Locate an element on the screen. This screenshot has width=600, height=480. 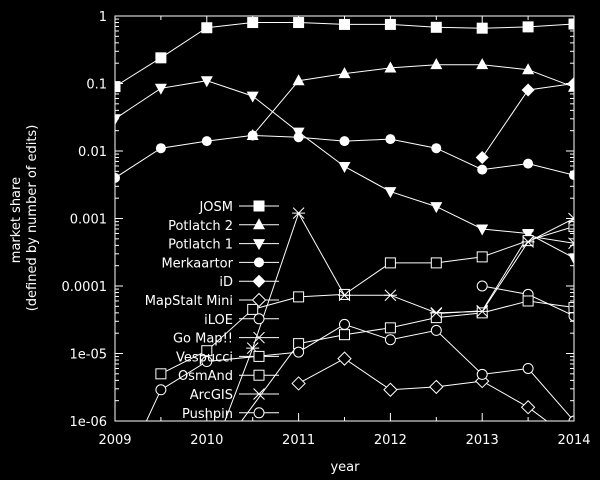
y-tick-label: 0.001 is located at coordinates (88, 220).